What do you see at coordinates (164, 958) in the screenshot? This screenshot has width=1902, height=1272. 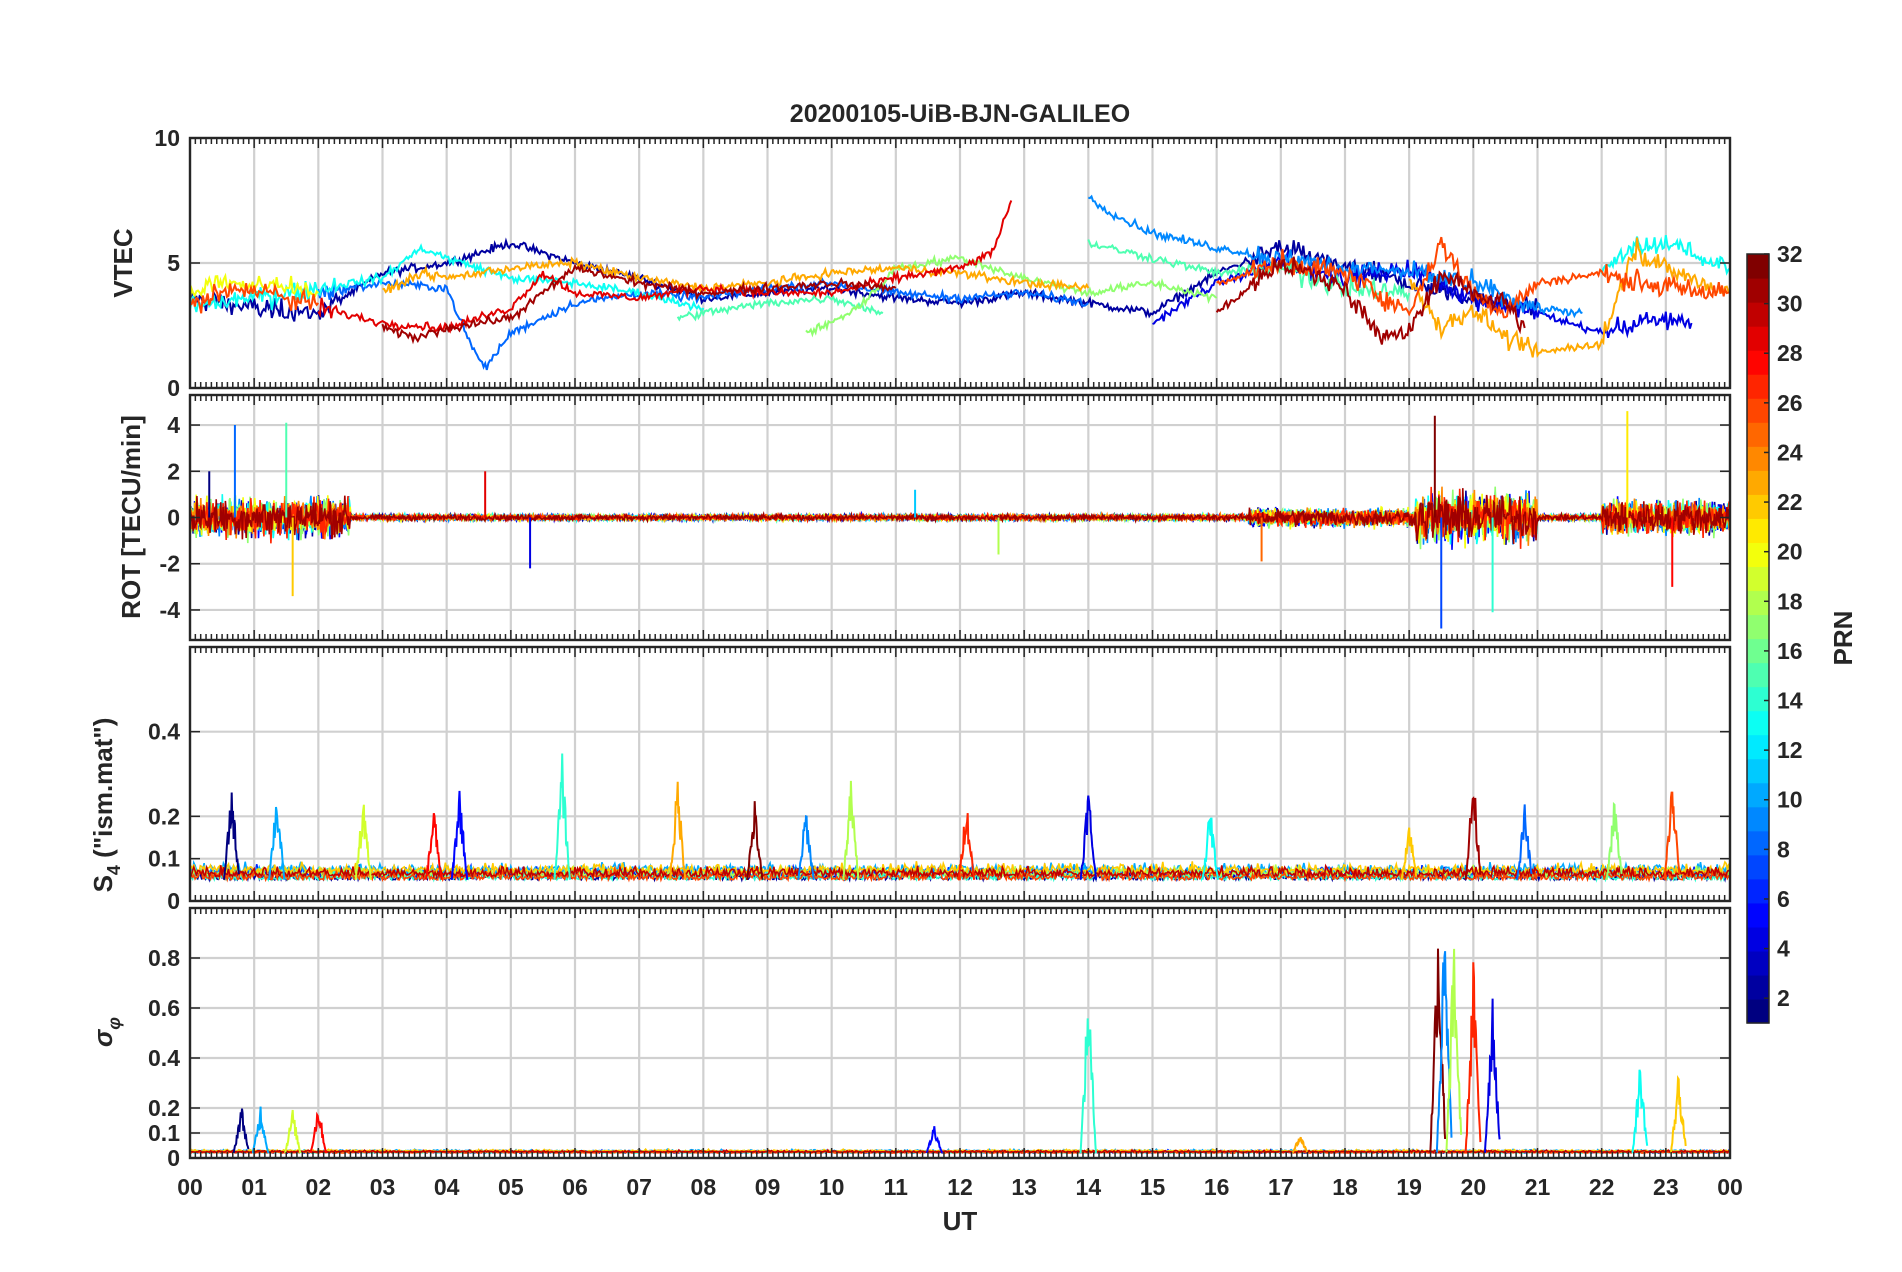 I see `y-tick-label: 0.8` at bounding box center [164, 958].